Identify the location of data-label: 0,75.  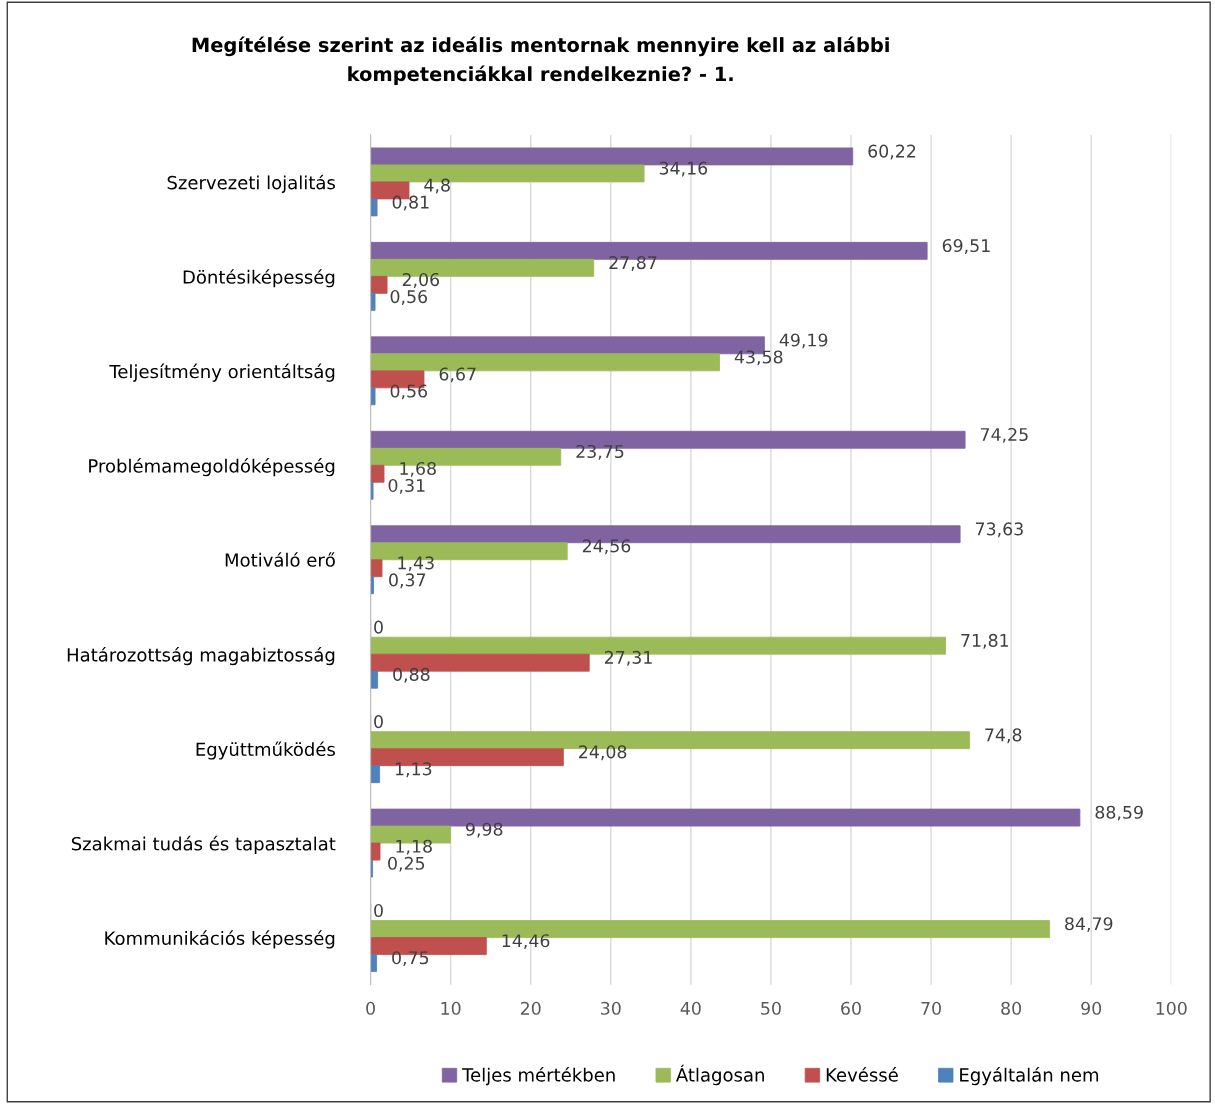
(410, 959).